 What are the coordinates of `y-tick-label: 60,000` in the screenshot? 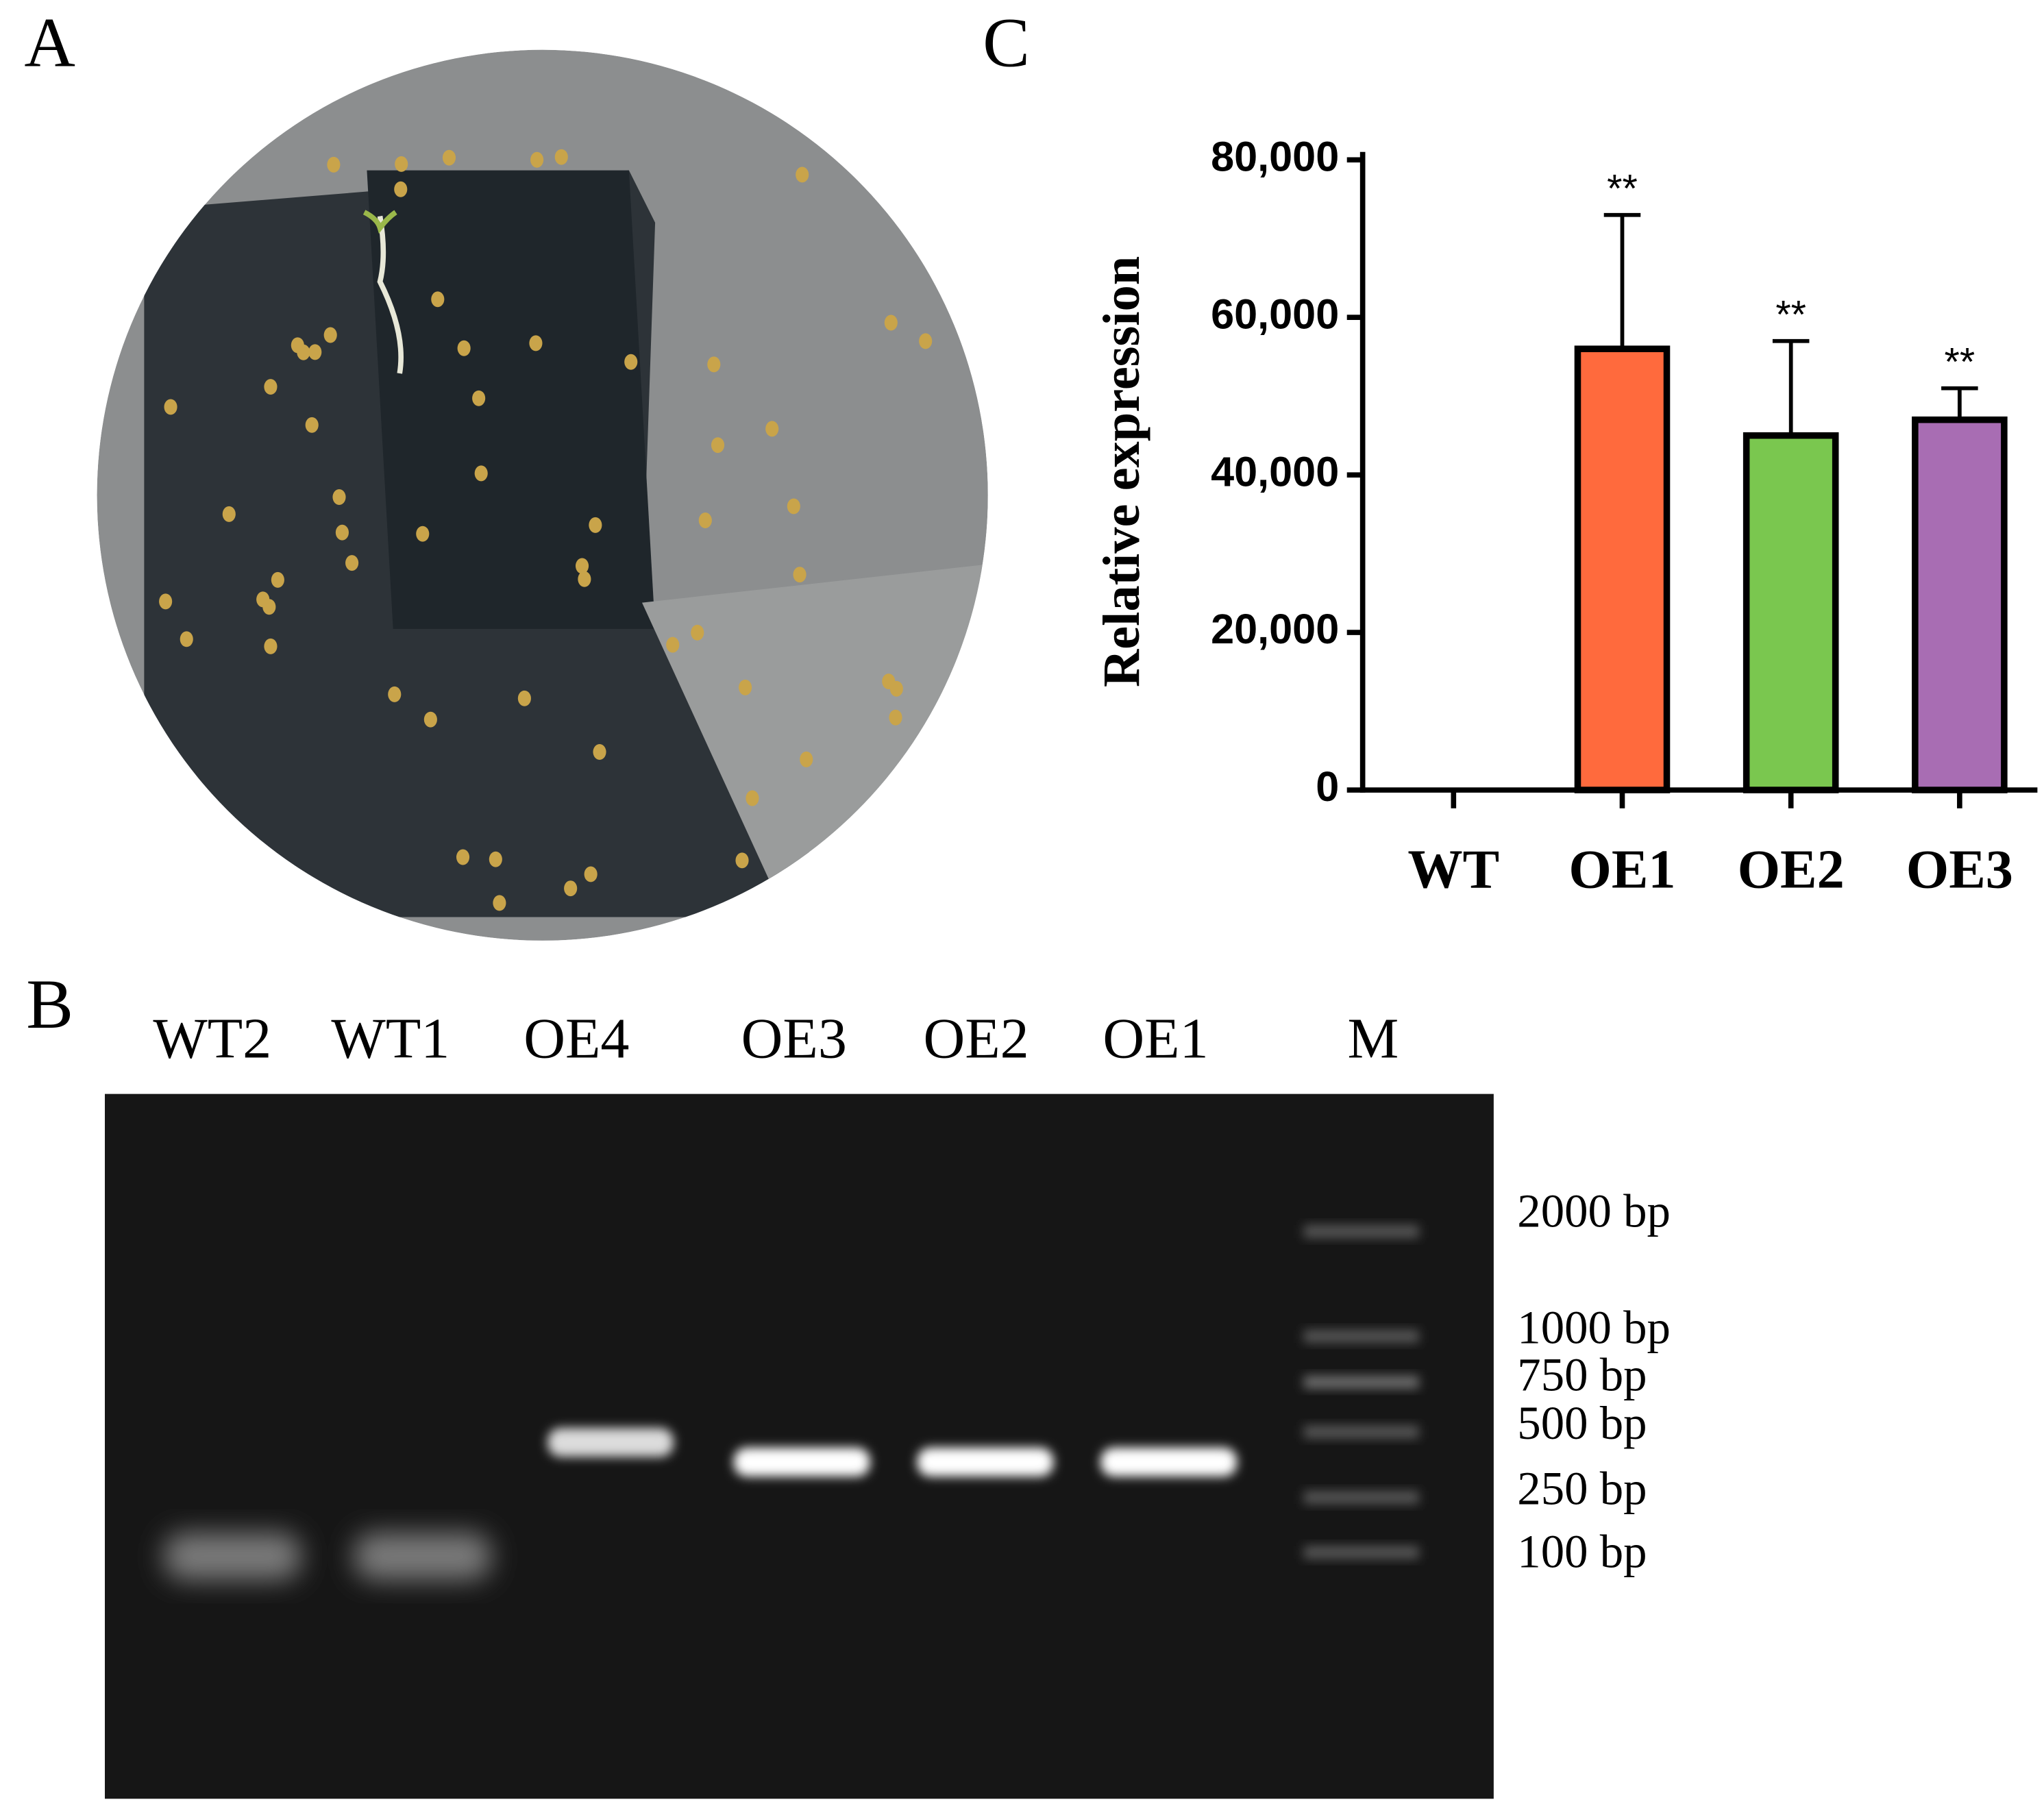 It's located at (1275, 314).